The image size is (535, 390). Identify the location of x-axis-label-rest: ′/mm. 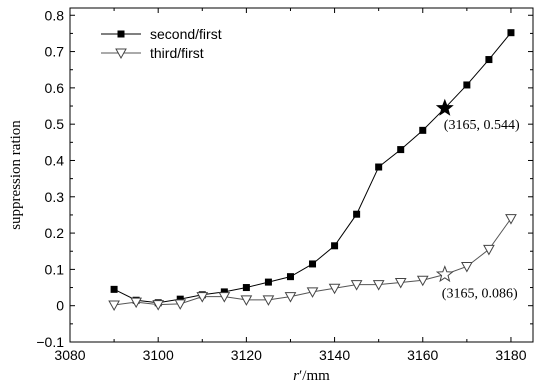
(314, 376).